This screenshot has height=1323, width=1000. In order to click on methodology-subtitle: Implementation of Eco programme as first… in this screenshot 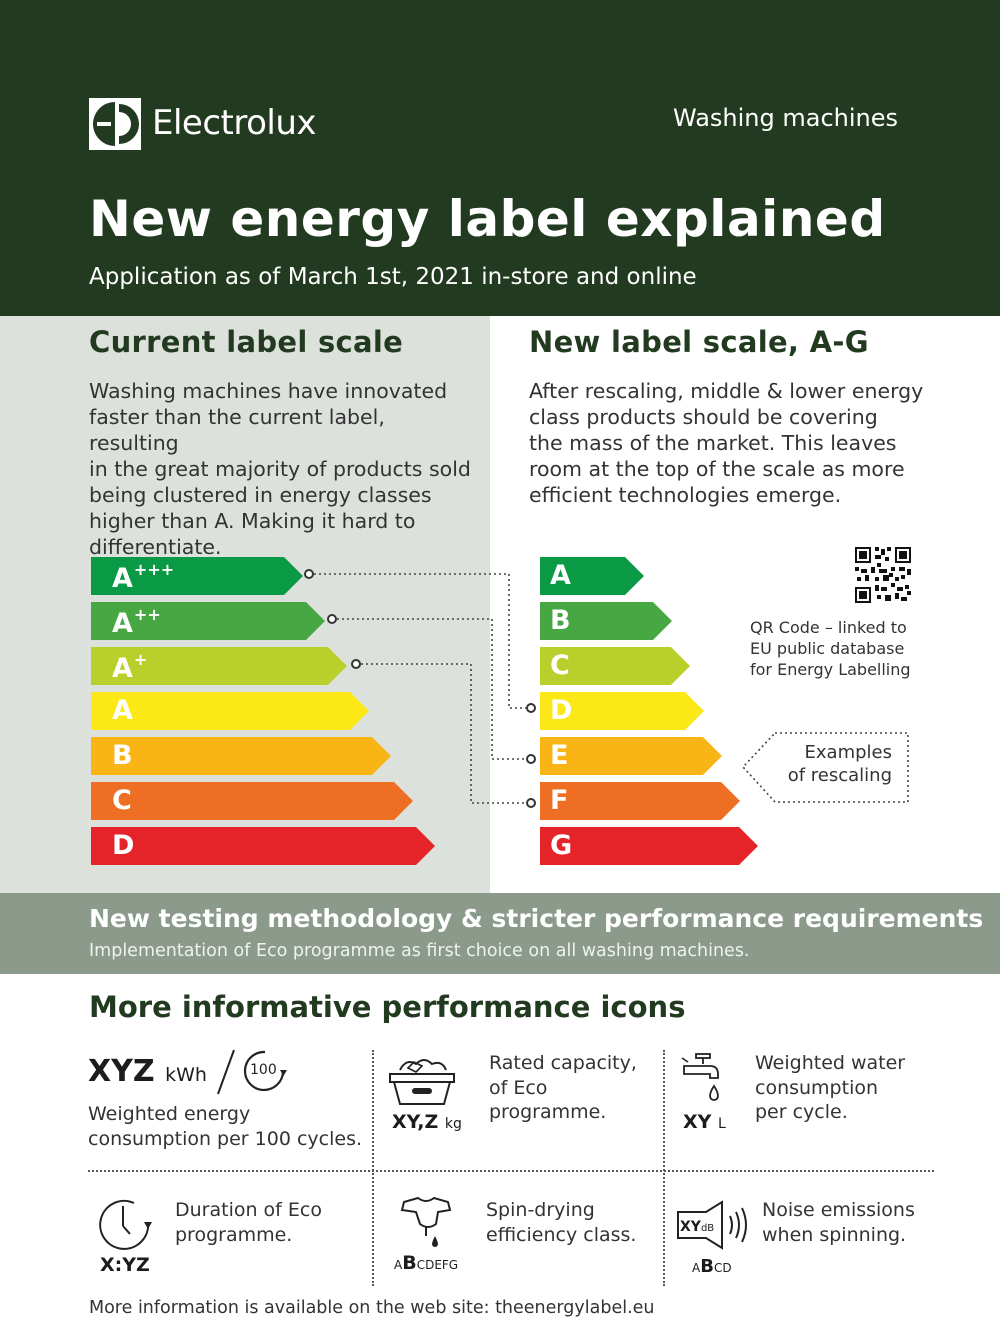, I will do `click(419, 951)`.